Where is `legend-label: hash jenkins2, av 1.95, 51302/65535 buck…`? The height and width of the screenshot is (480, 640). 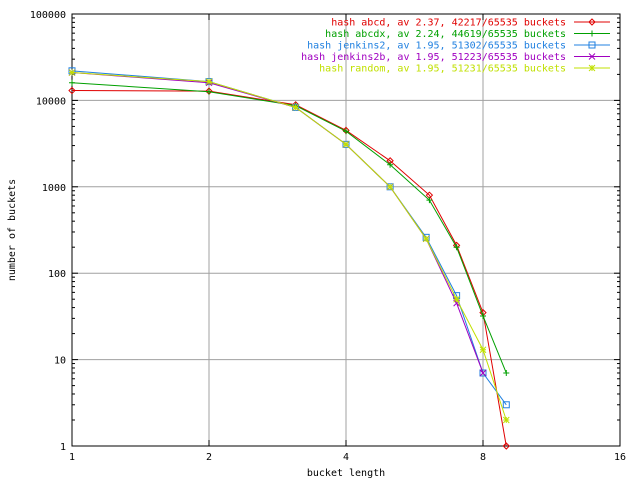 legend-label: hash jenkins2, av 1.95, 51302/65535 buck… is located at coordinates (436, 46).